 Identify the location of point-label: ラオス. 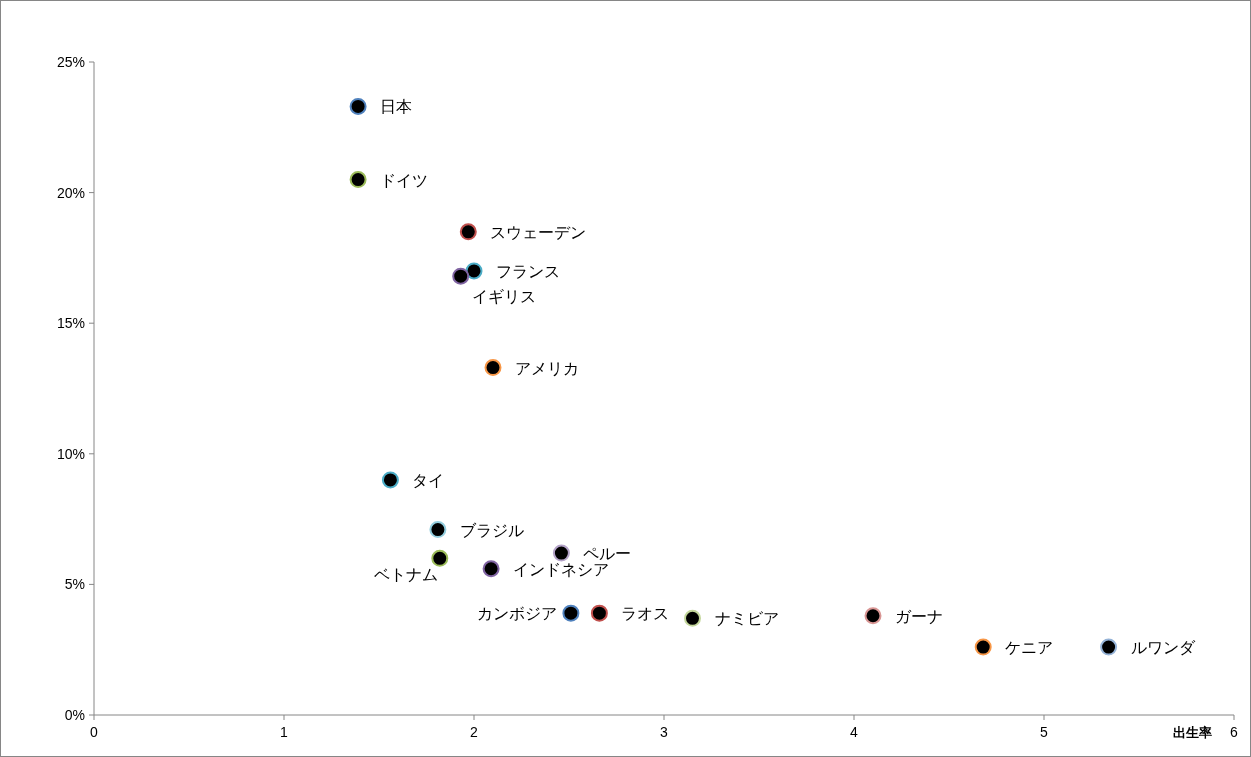
(645, 614).